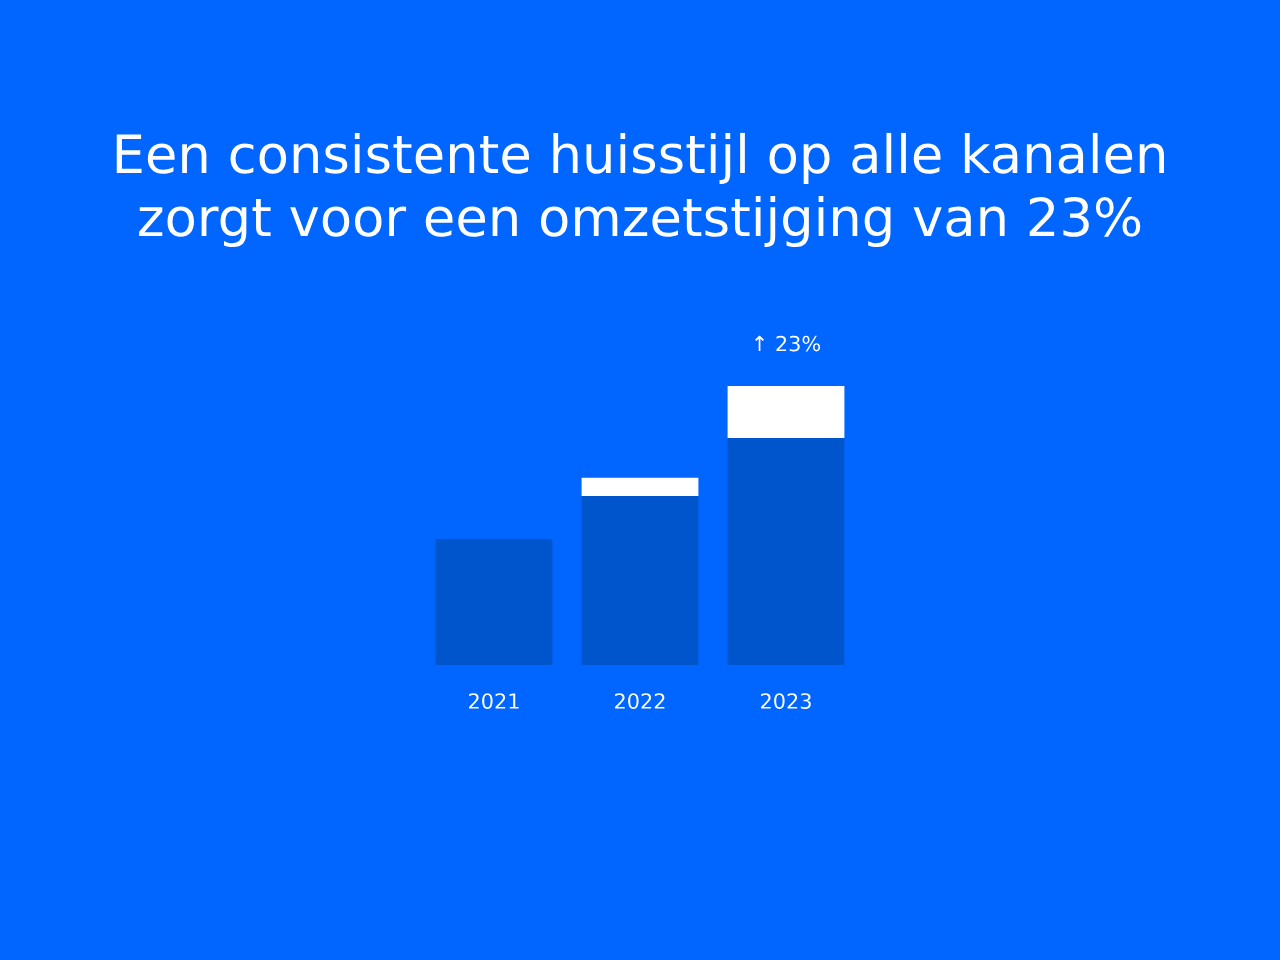  I want to click on chart-title: Een consistente huisstijl op alle kanalen zorgt voor een omzetstijging van 23%, so click(640, 190).